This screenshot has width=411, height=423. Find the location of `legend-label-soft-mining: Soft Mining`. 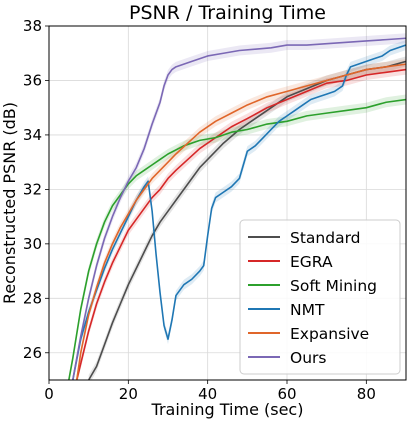

legend-label-soft-mining: Soft Mining is located at coordinates (333, 286).